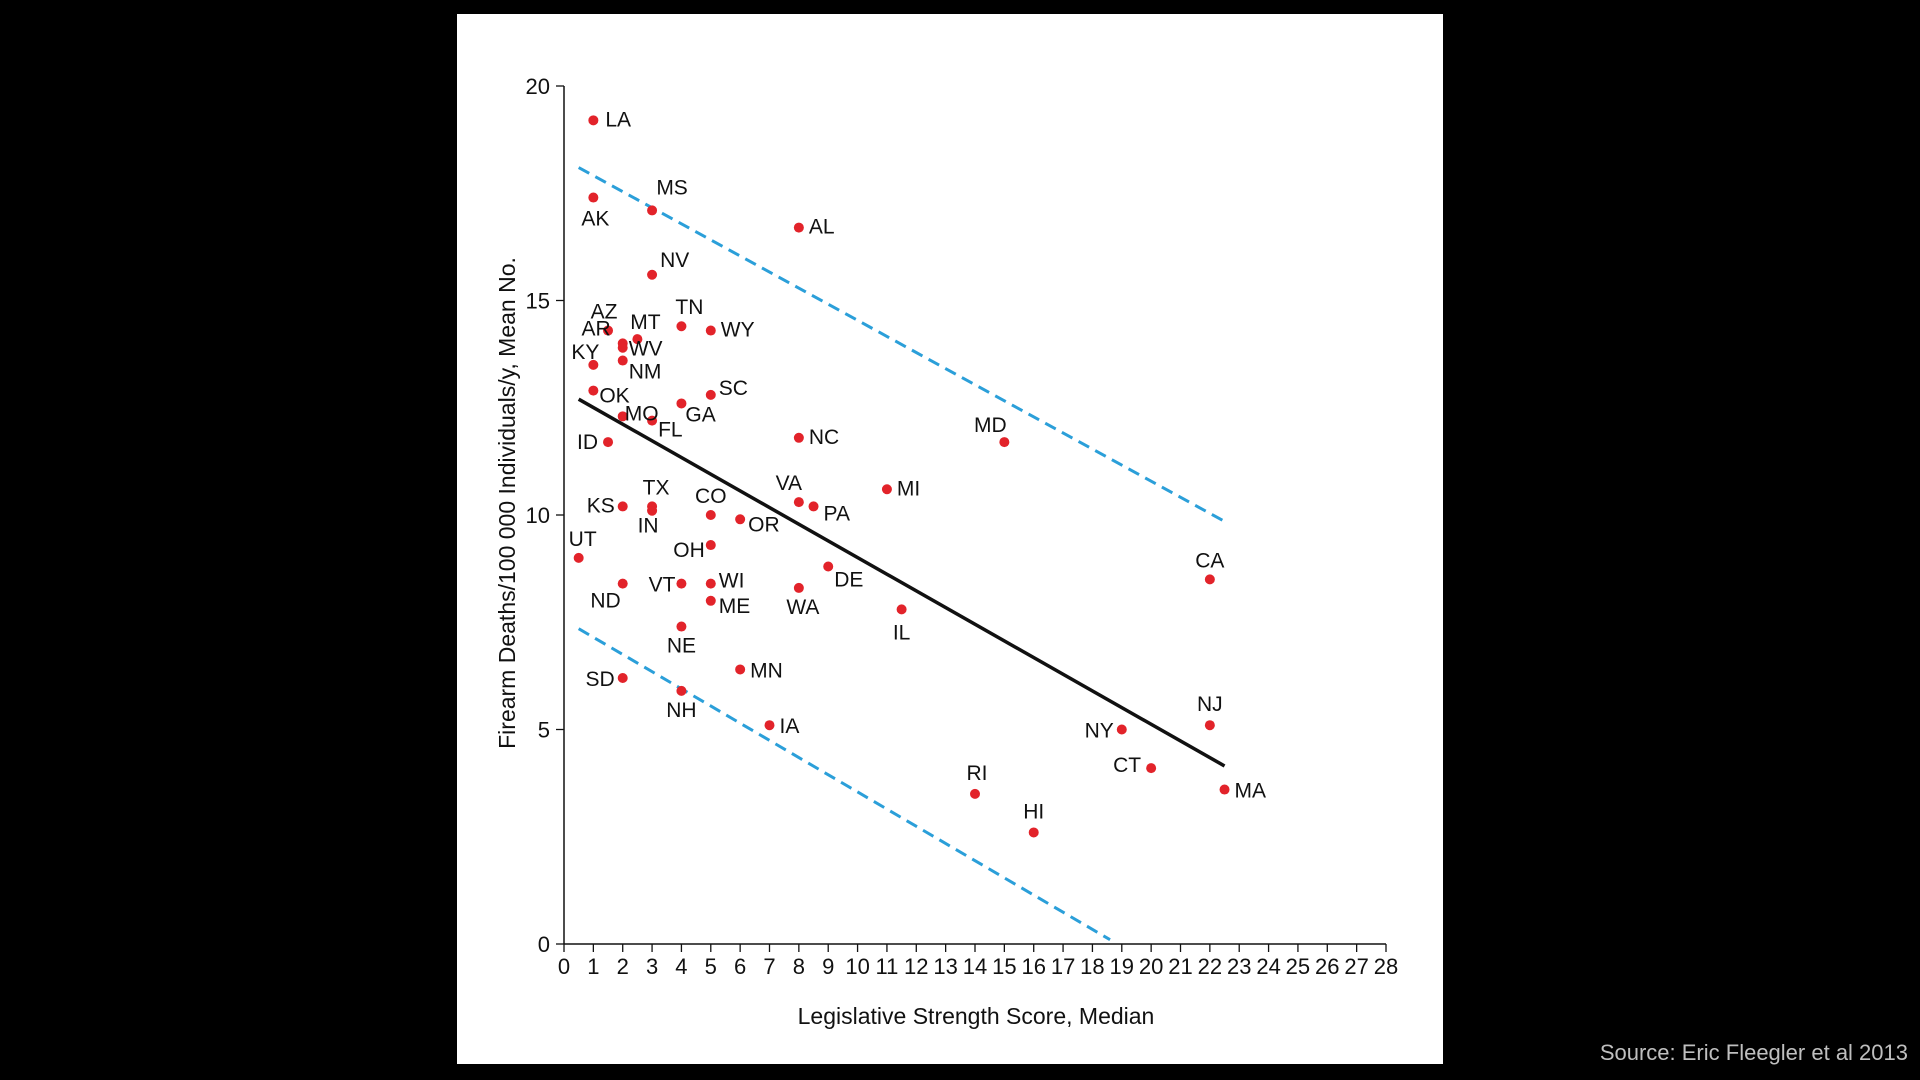 The height and width of the screenshot is (1080, 1920). I want to click on x-tick-label: 11, so click(887, 966).